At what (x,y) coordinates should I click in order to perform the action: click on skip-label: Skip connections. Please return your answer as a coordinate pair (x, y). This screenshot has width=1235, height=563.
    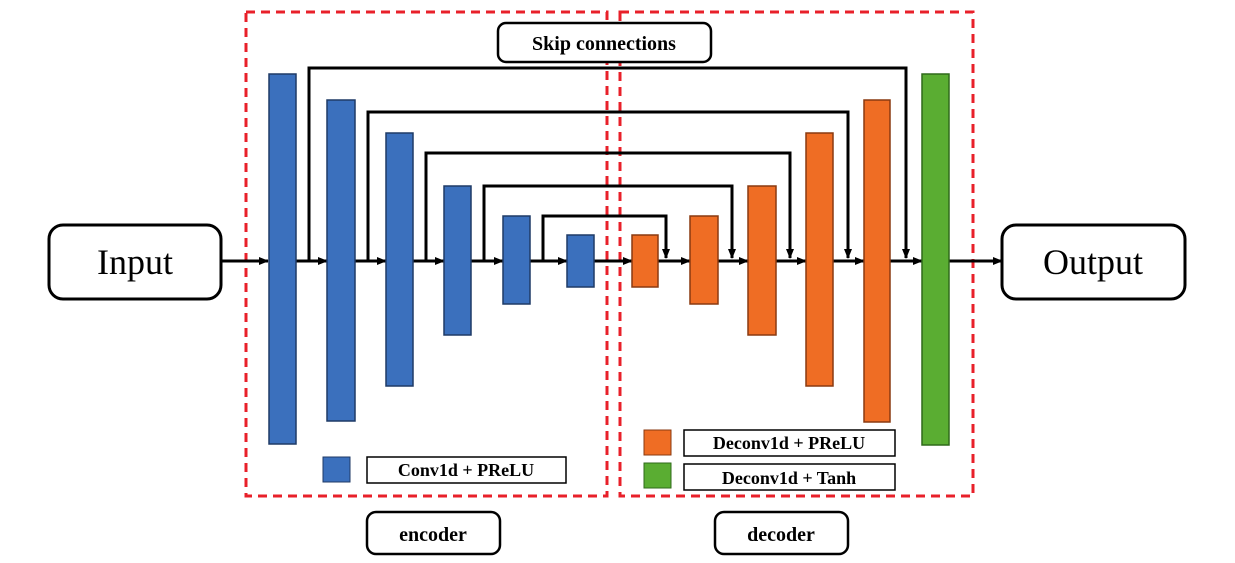
    Looking at the image, I should click on (604, 44).